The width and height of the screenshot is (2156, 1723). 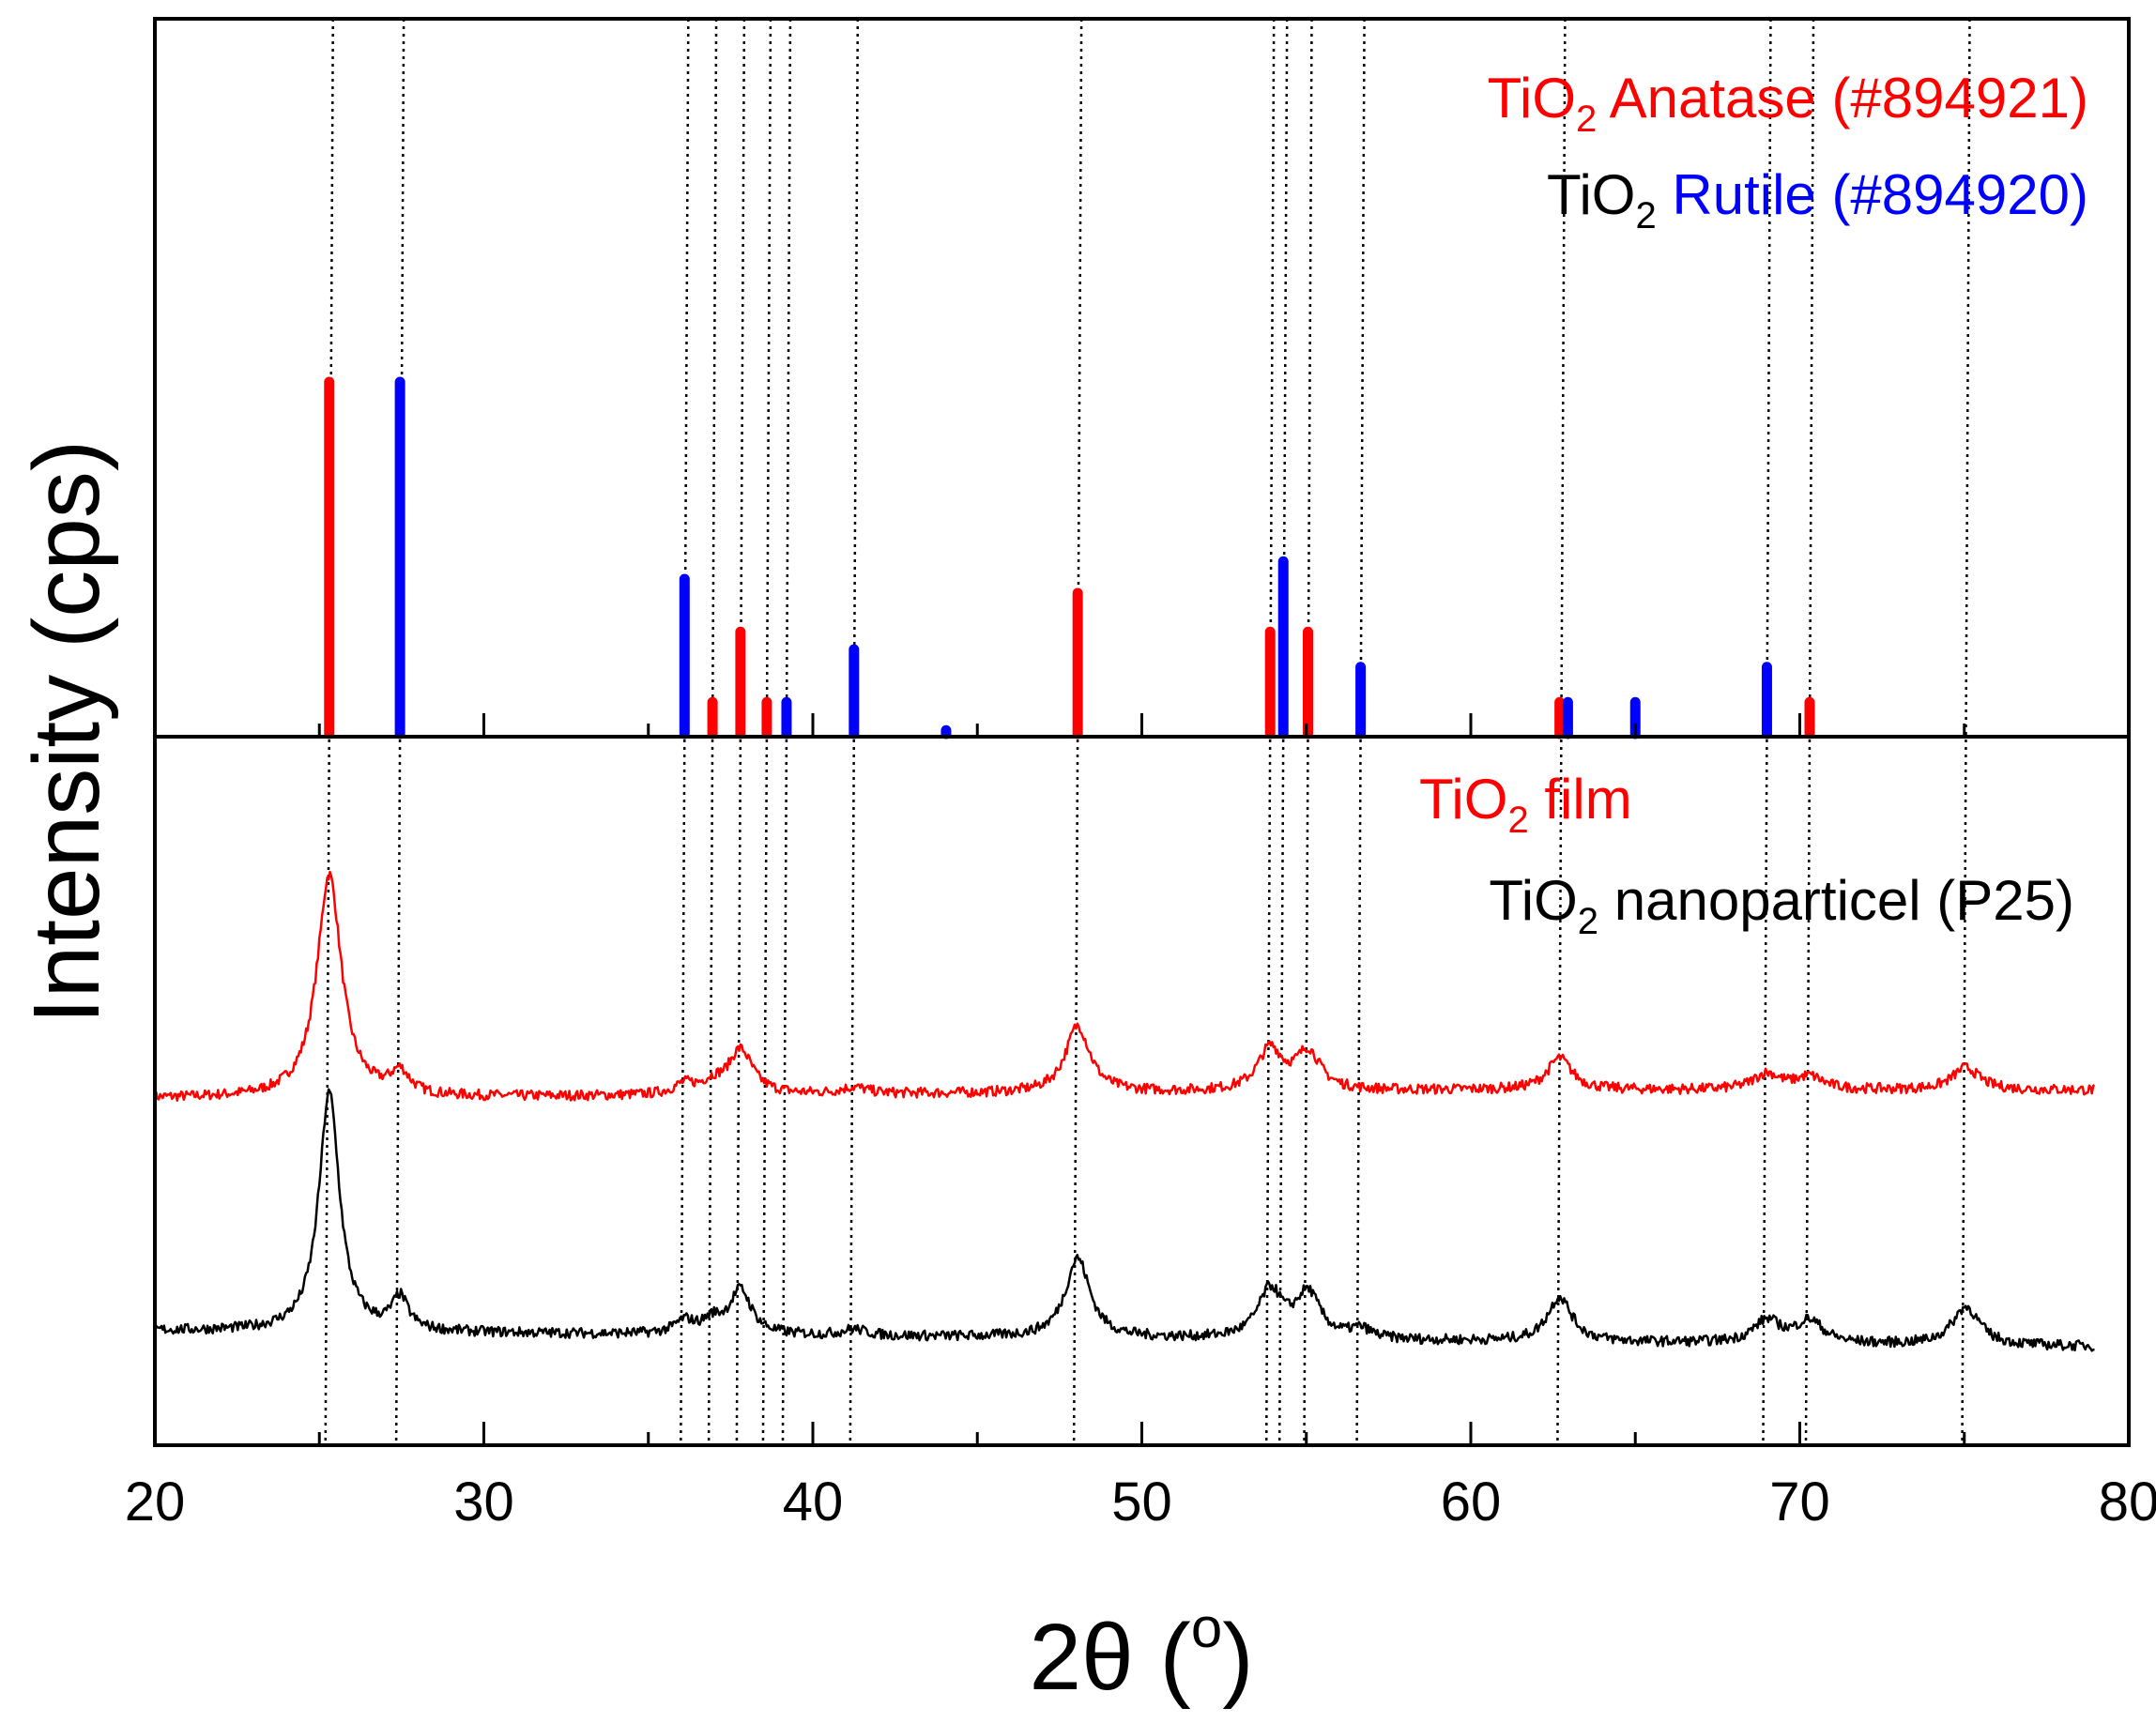 What do you see at coordinates (2127, 1501) in the screenshot?
I see `x-tick-label-80: 80` at bounding box center [2127, 1501].